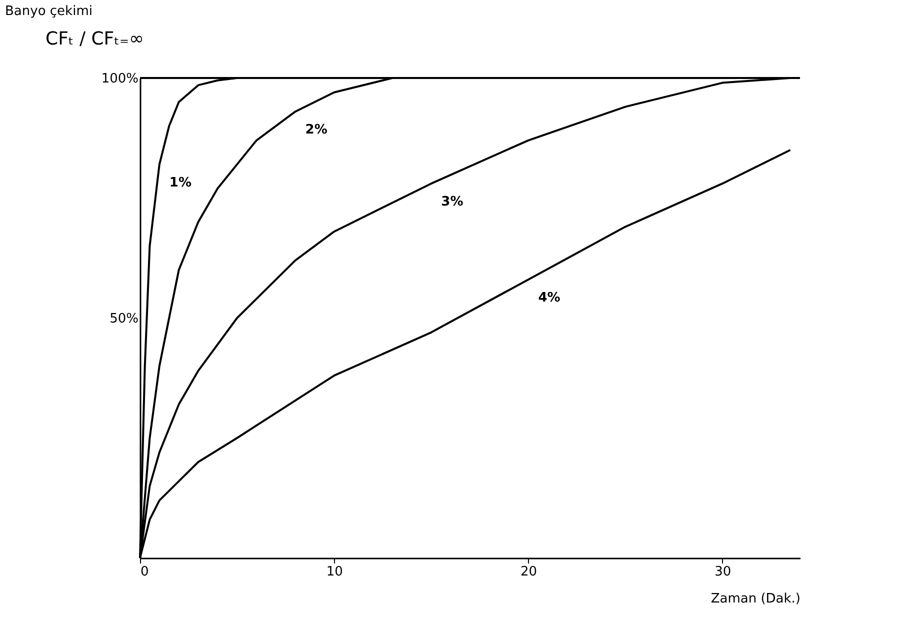 The width and height of the screenshot is (919, 632). Describe the element at coordinates (755, 599) in the screenshot. I see `x-axis-title: Zaman (Dak.)` at that location.